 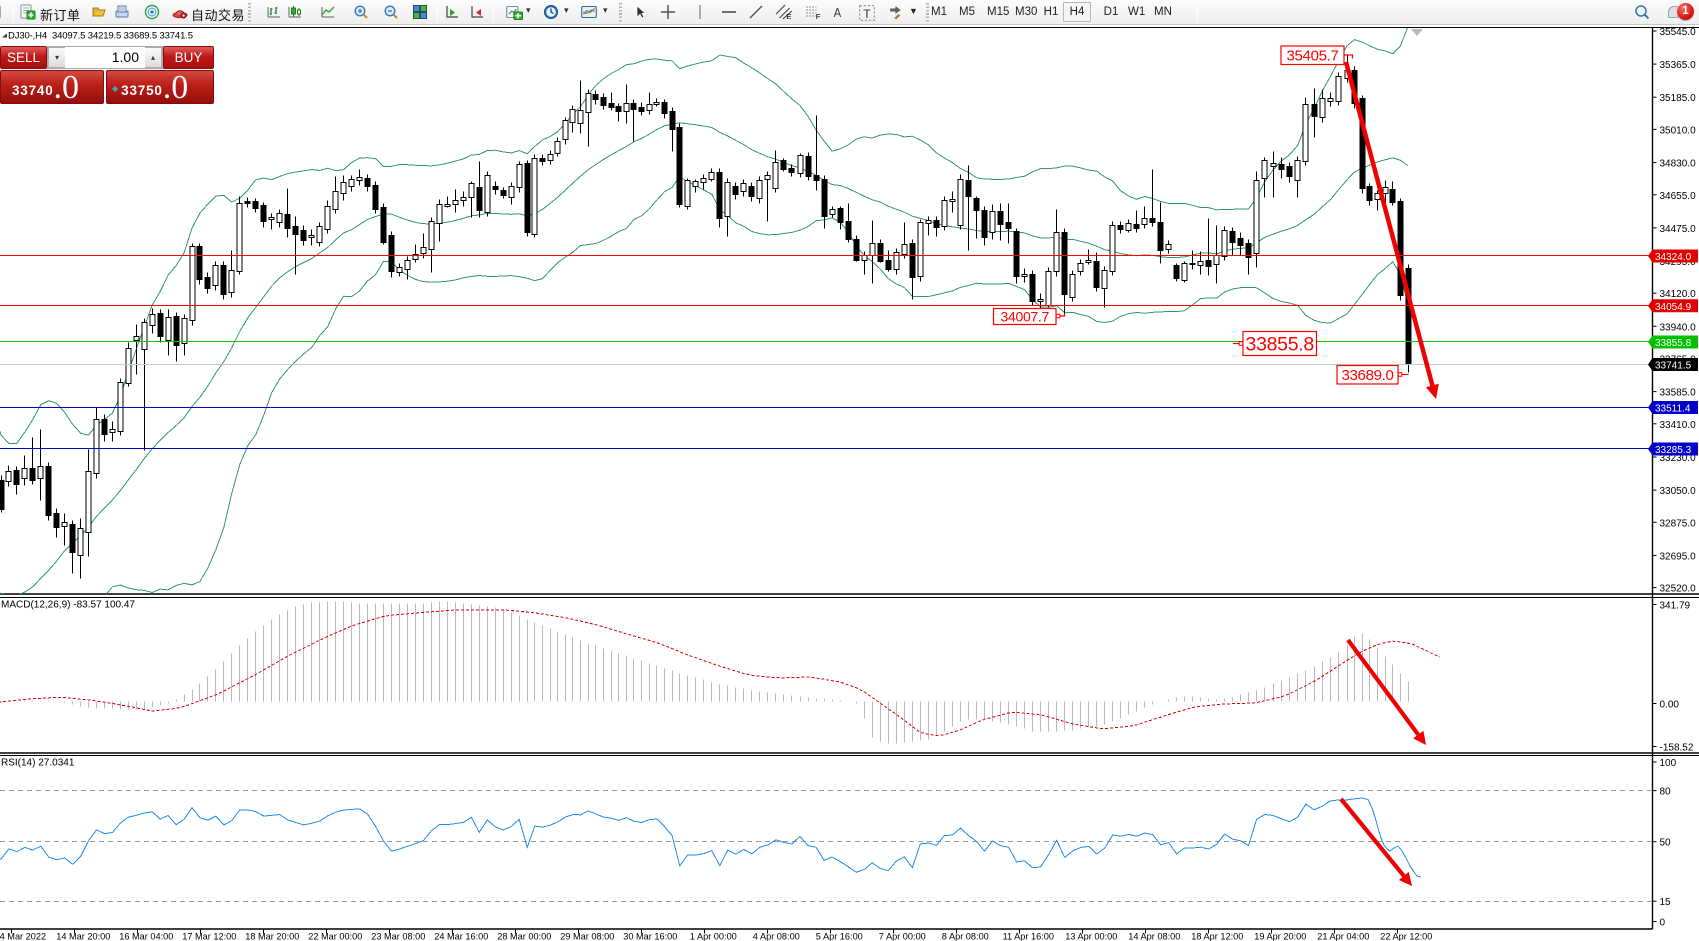 I want to click on svg-text: 8 Apr 08:00, so click(x=965, y=936).